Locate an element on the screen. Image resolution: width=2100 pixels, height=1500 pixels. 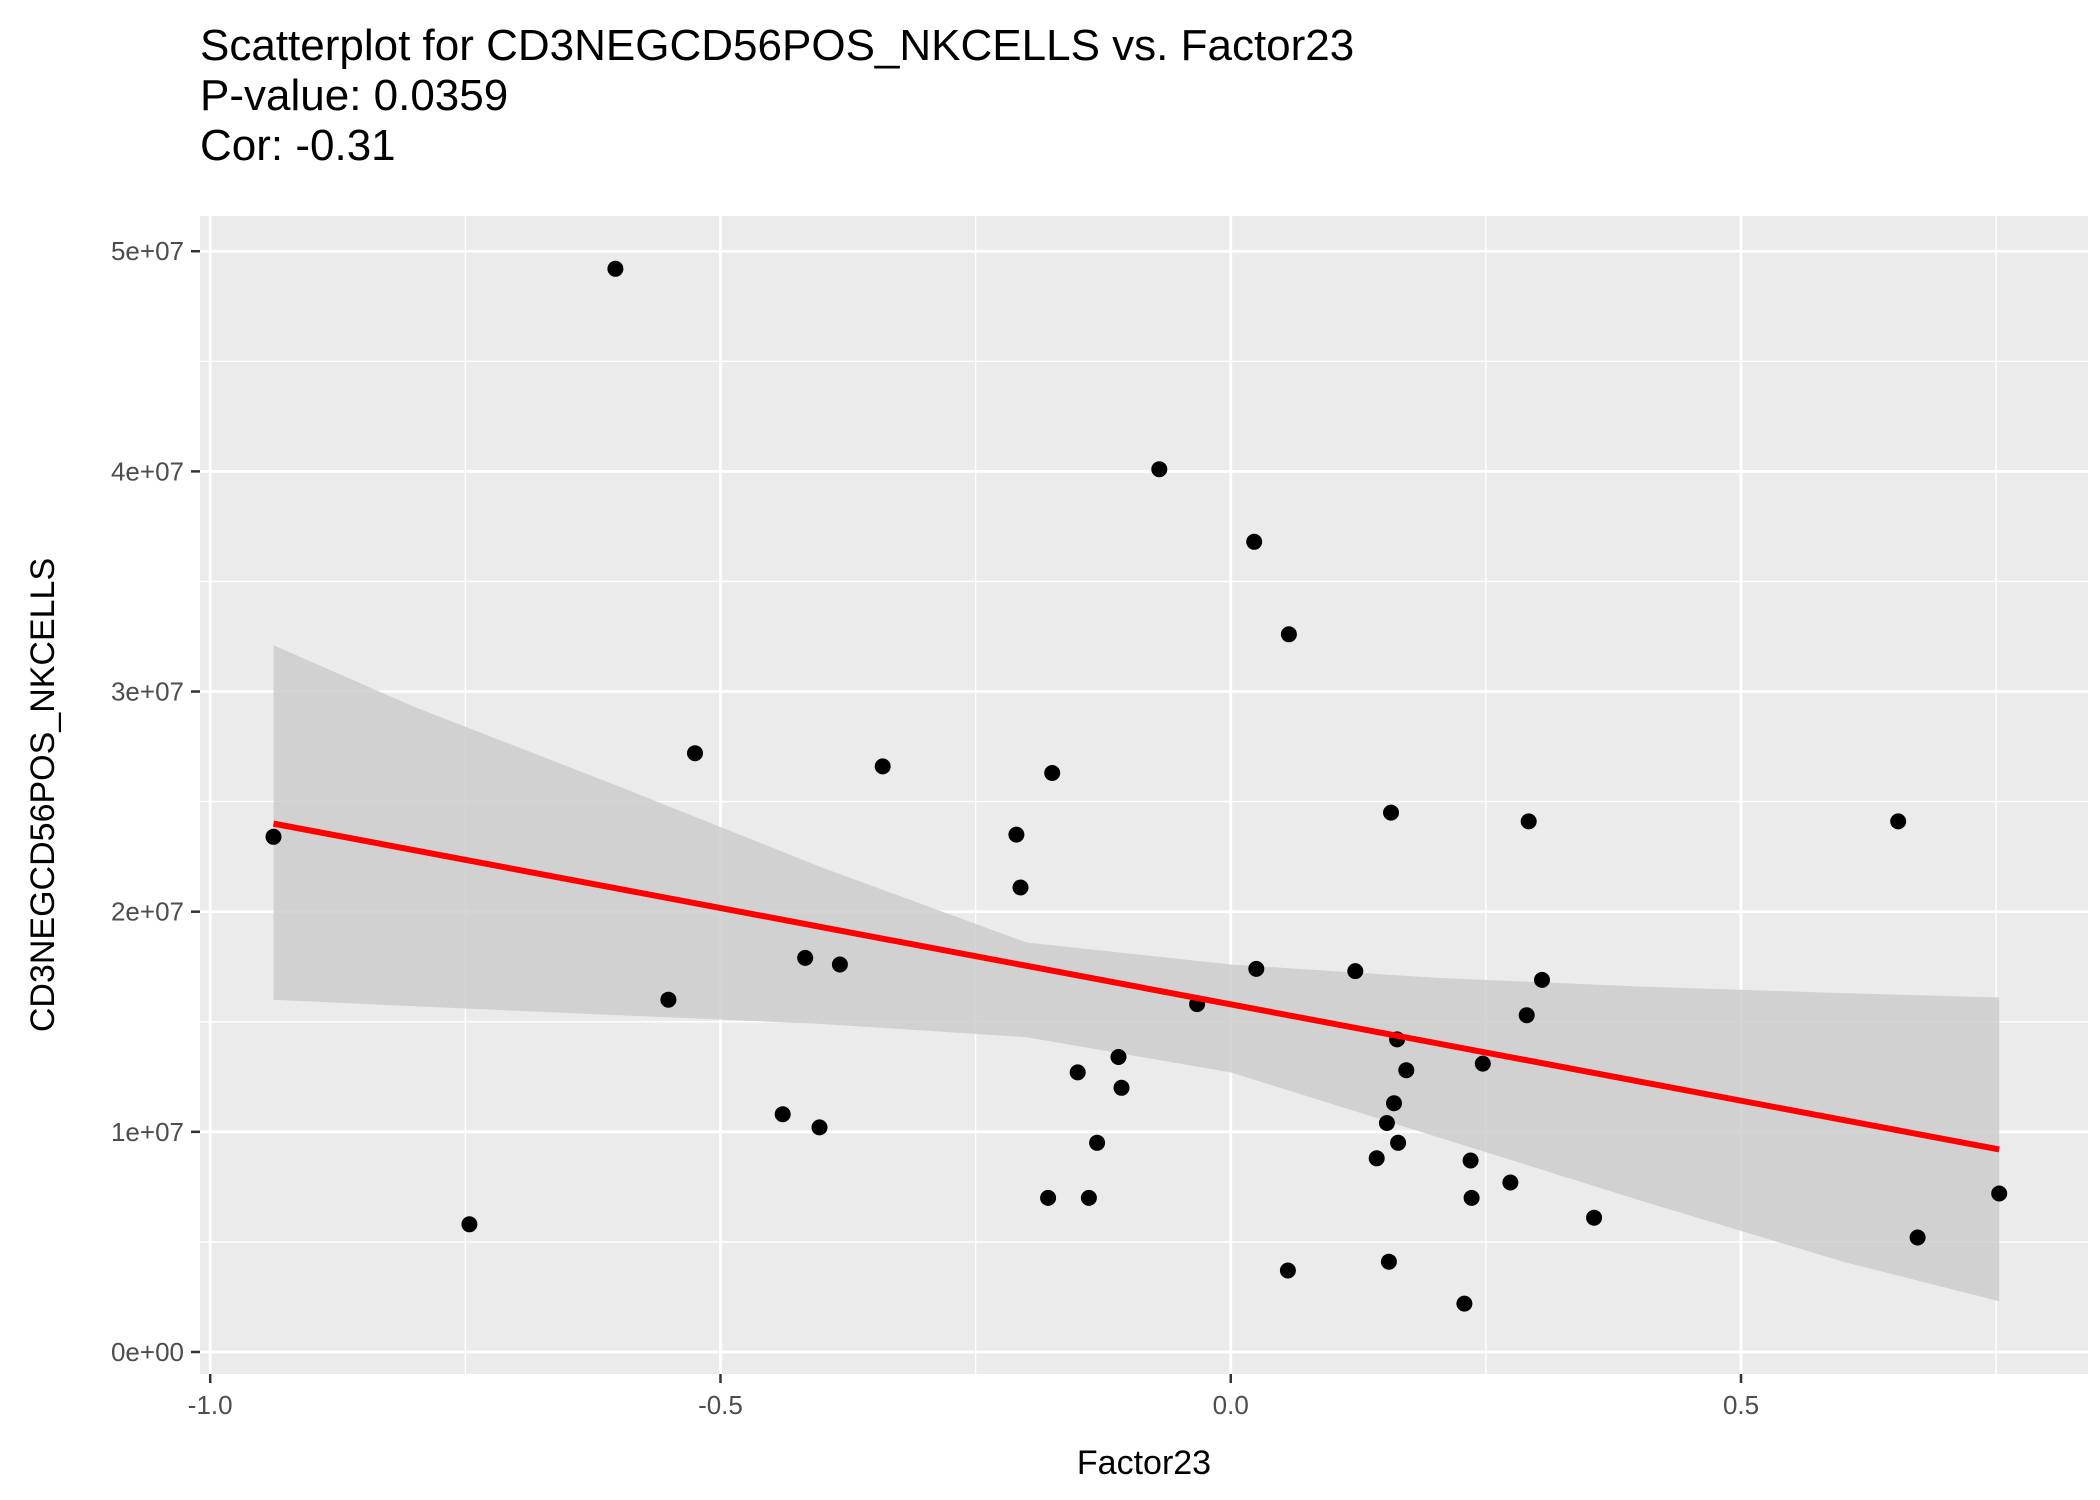
x-tick-label: -1.0 is located at coordinates (210, 1405).